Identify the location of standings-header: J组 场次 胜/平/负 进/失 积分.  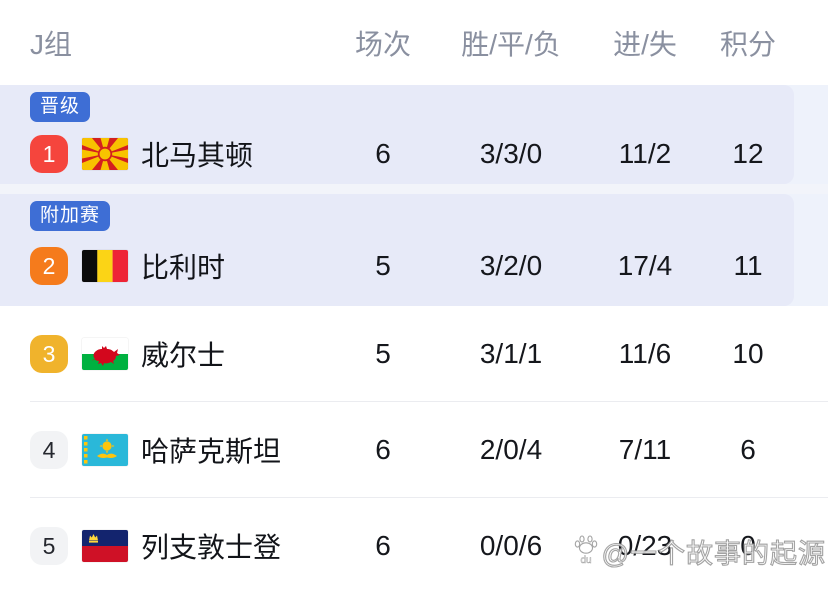
(414, 42).